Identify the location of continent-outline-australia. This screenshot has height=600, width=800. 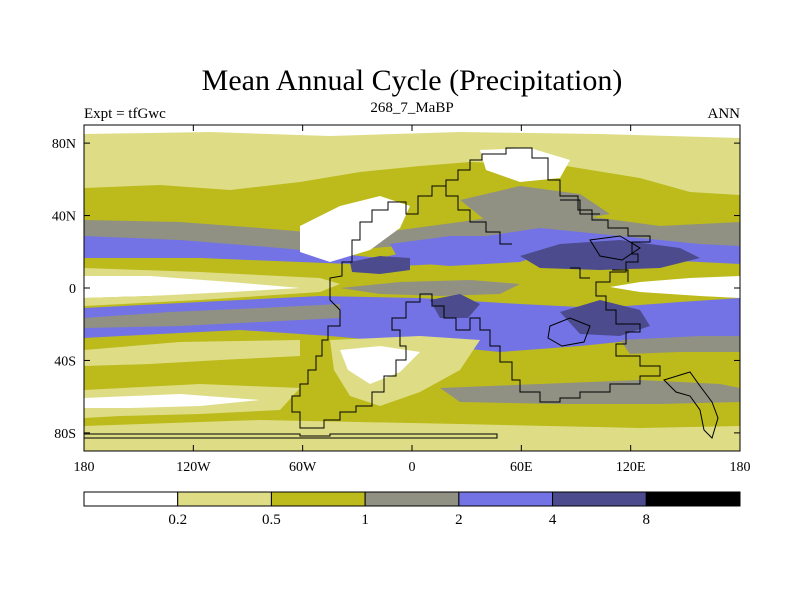
(569, 332).